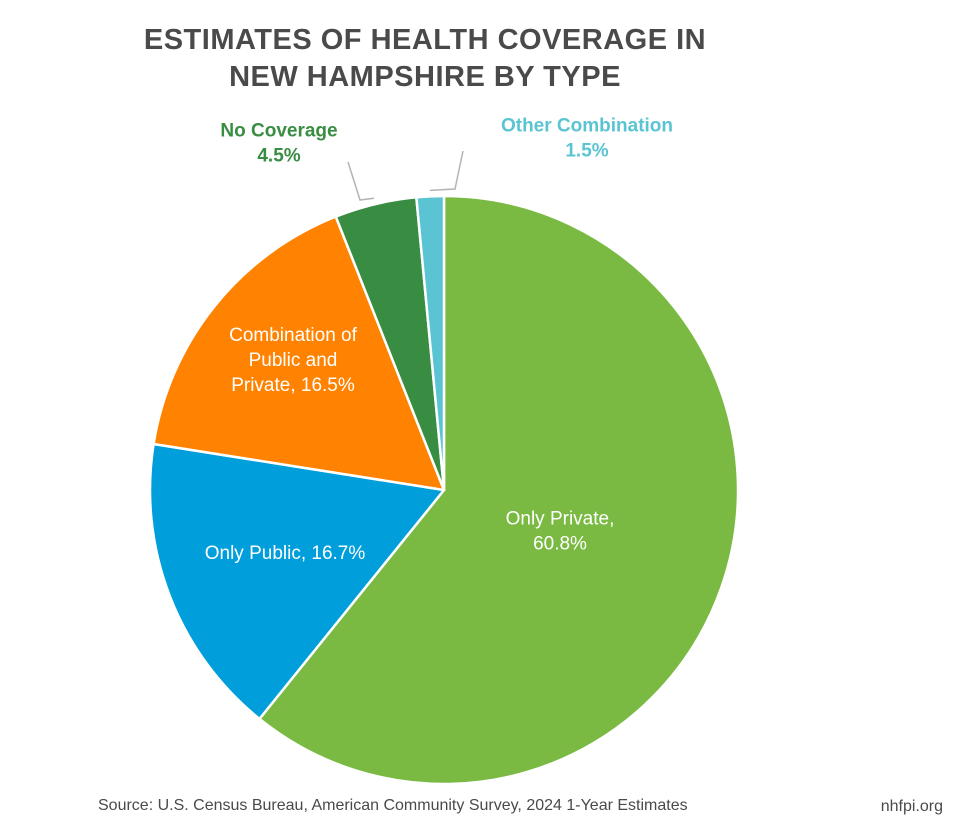 Image resolution: width=961 pixels, height=836 pixels. I want to click on slice-label-line: 4.5%, so click(278, 156).